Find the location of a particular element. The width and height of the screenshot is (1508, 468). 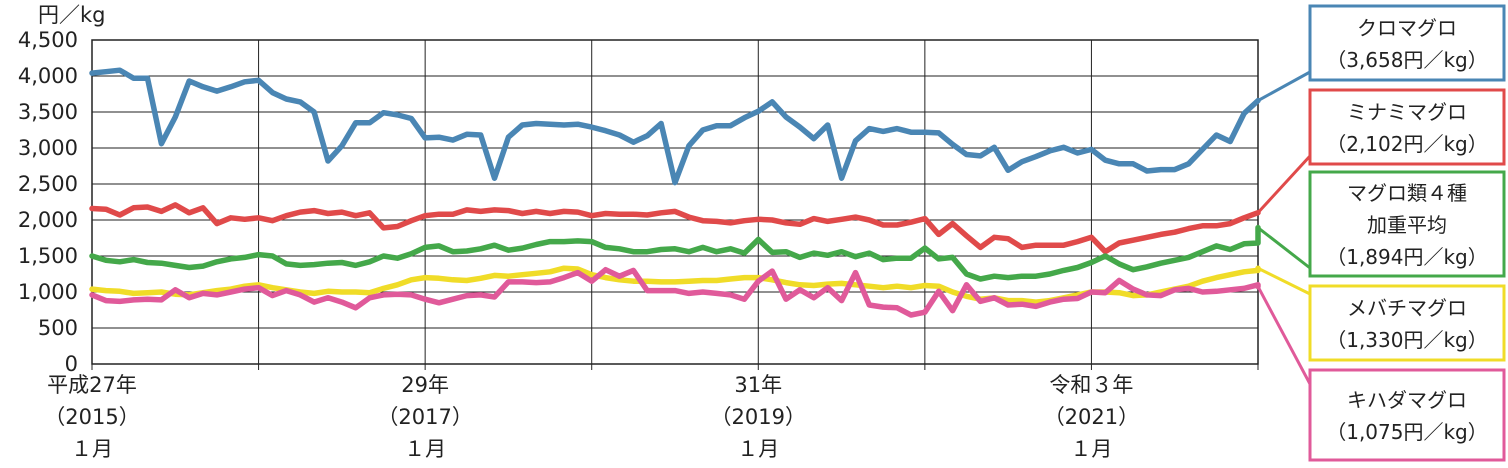

y-tick-label: 500 is located at coordinates (58, 328).